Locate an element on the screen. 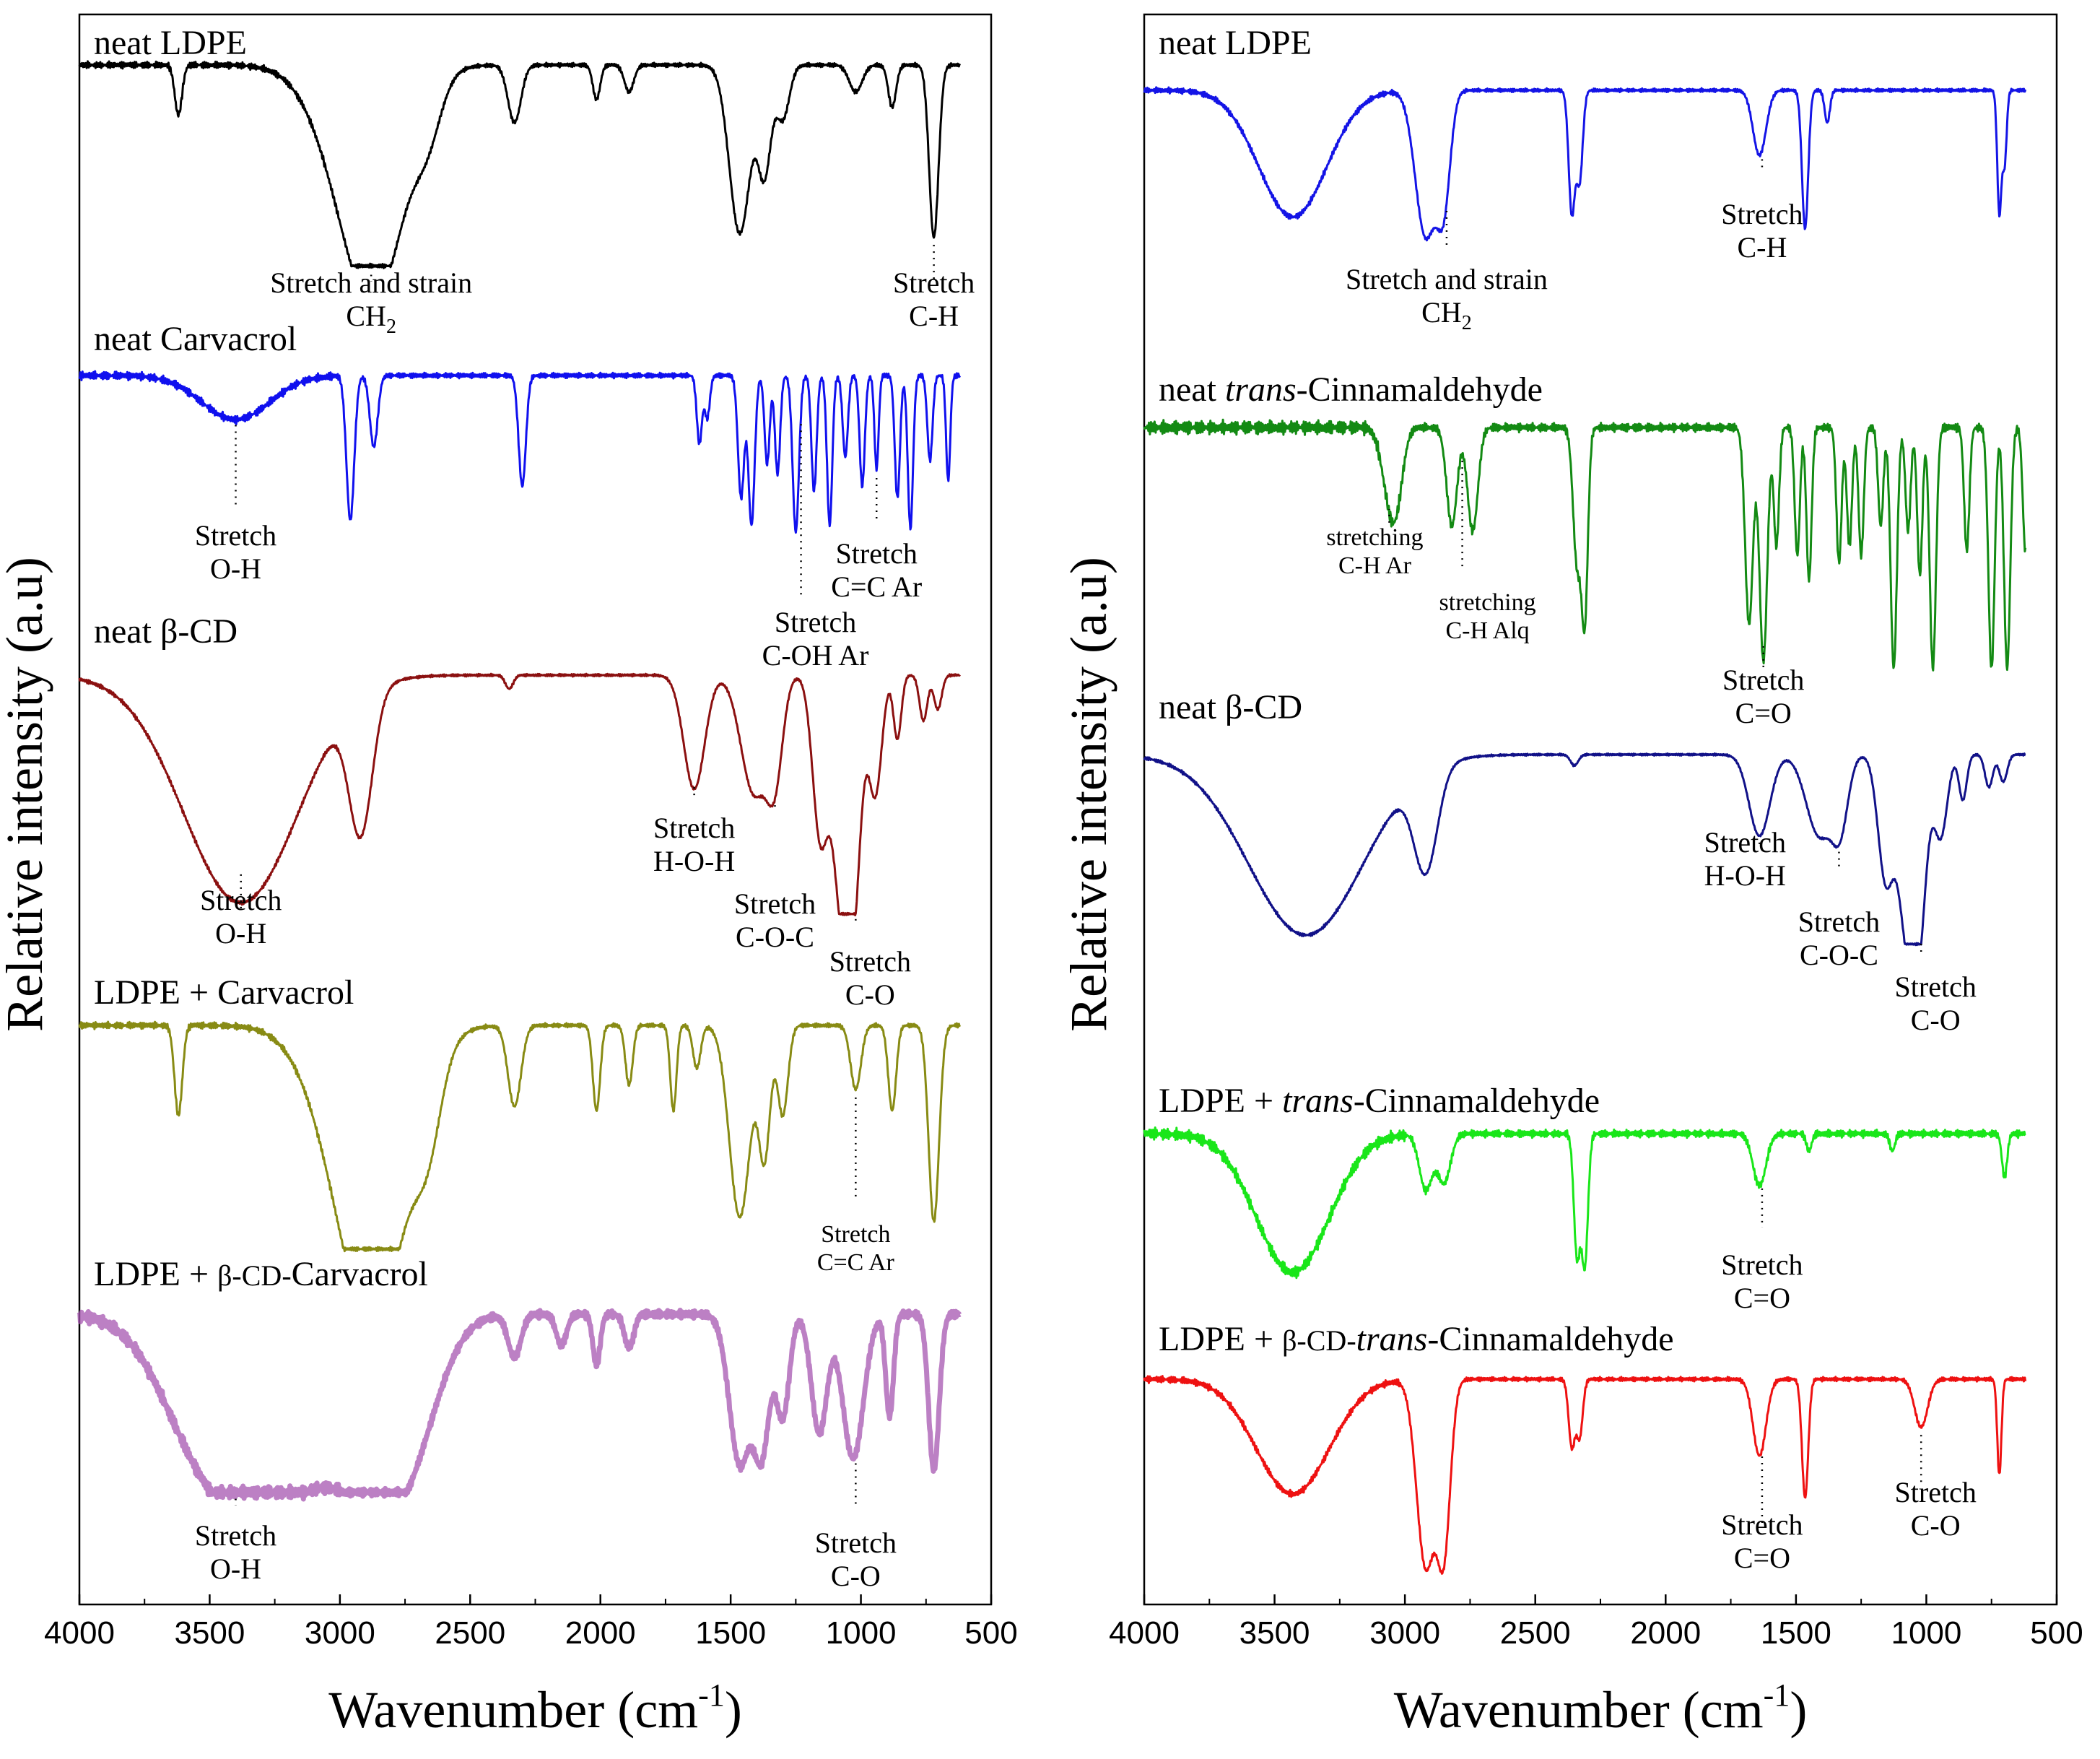 This screenshot has width=2100, height=1759. annotation-label: stretching C-H Ar is located at coordinates (1374, 551).